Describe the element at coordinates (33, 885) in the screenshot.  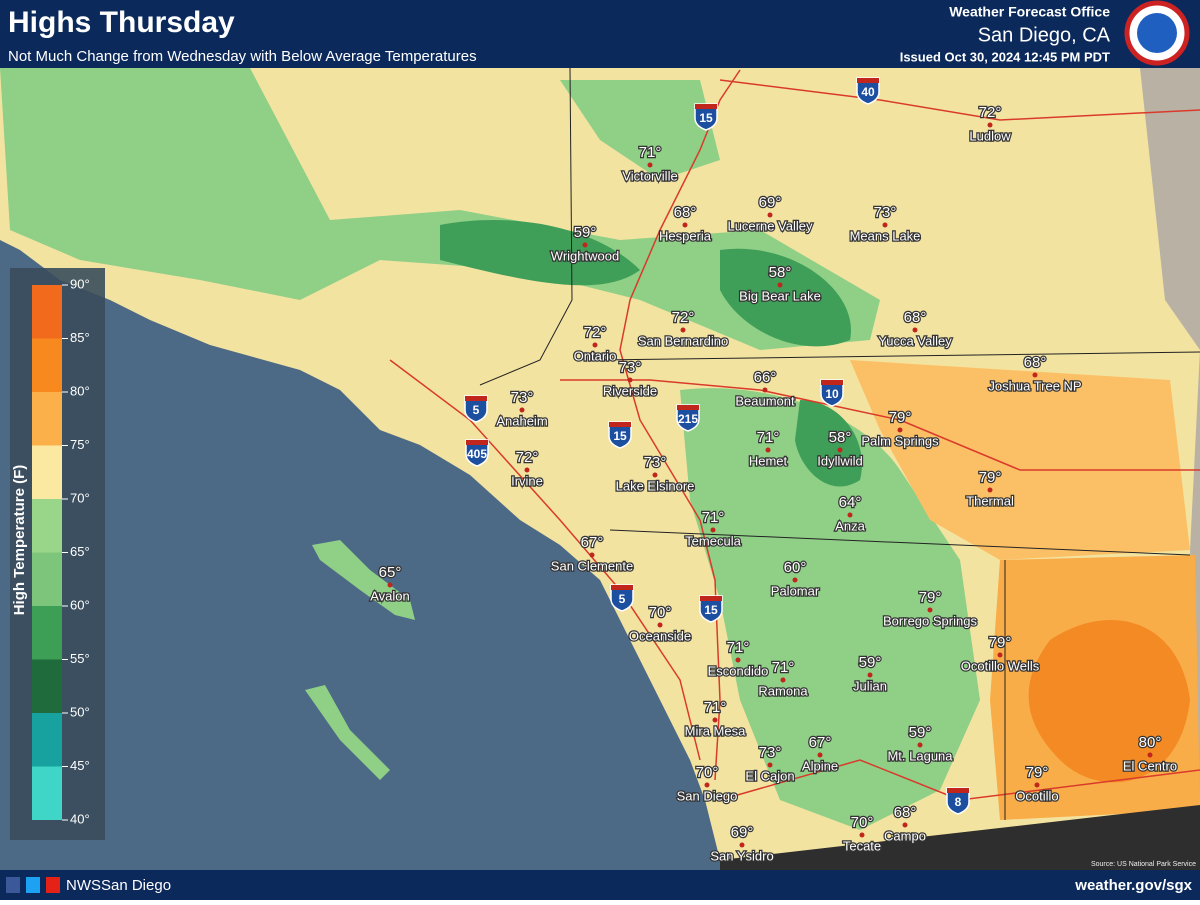
I see `twitter-icon` at that location.